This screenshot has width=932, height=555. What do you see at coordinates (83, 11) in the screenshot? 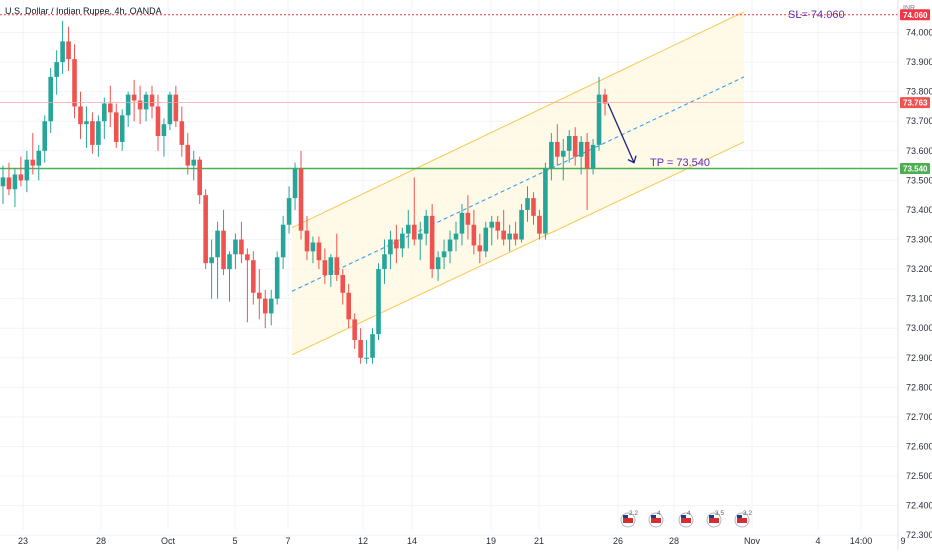
I see `symbol-title: U.S. Dollar / Indian Rupee, 4h, OANDA` at bounding box center [83, 11].